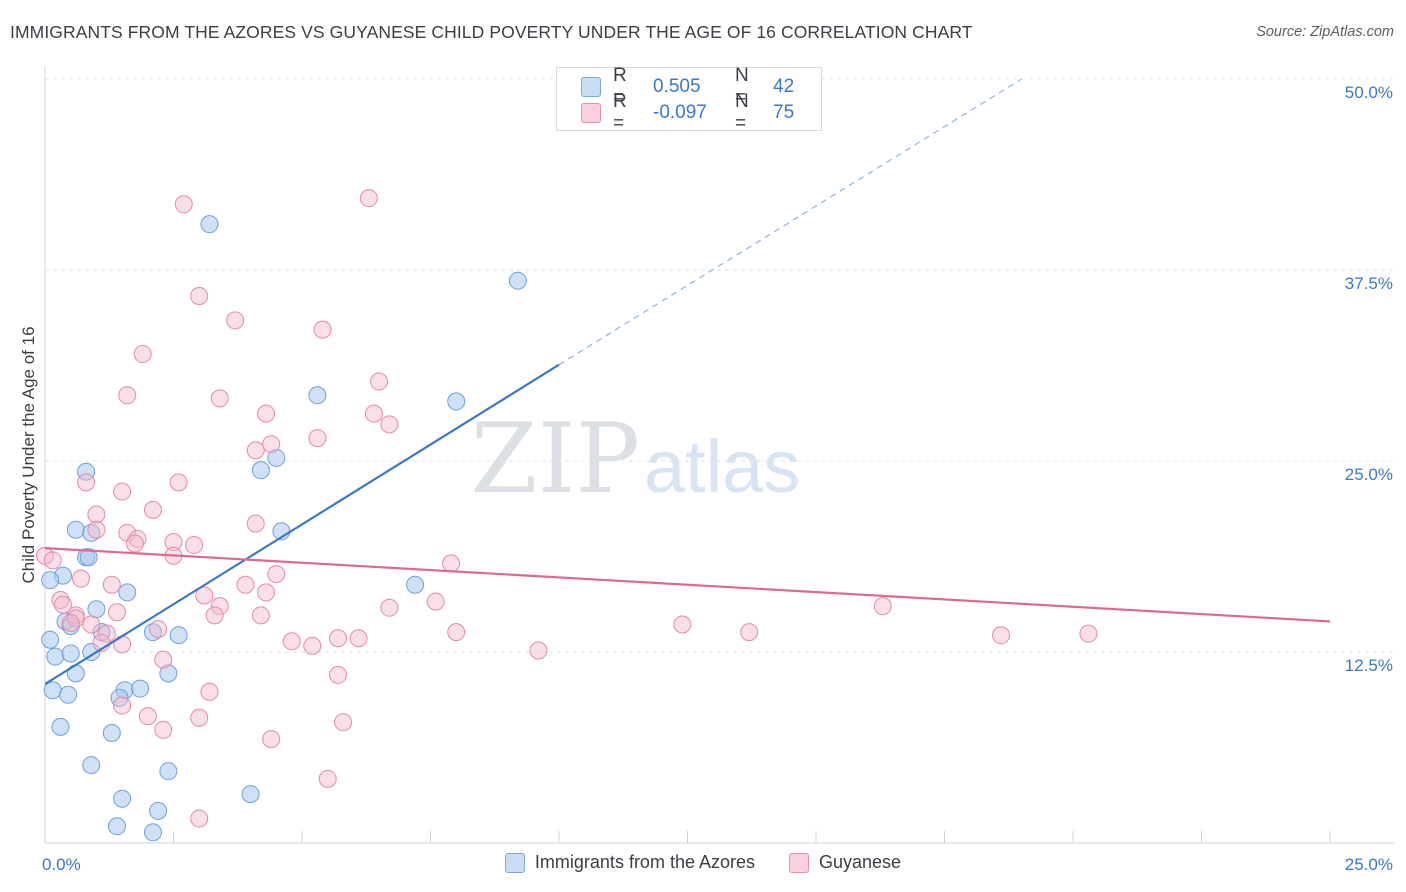 The image size is (1406, 892). Describe the element at coordinates (555, 459) in the screenshot. I see `watermark-zip: ZIP` at that location.